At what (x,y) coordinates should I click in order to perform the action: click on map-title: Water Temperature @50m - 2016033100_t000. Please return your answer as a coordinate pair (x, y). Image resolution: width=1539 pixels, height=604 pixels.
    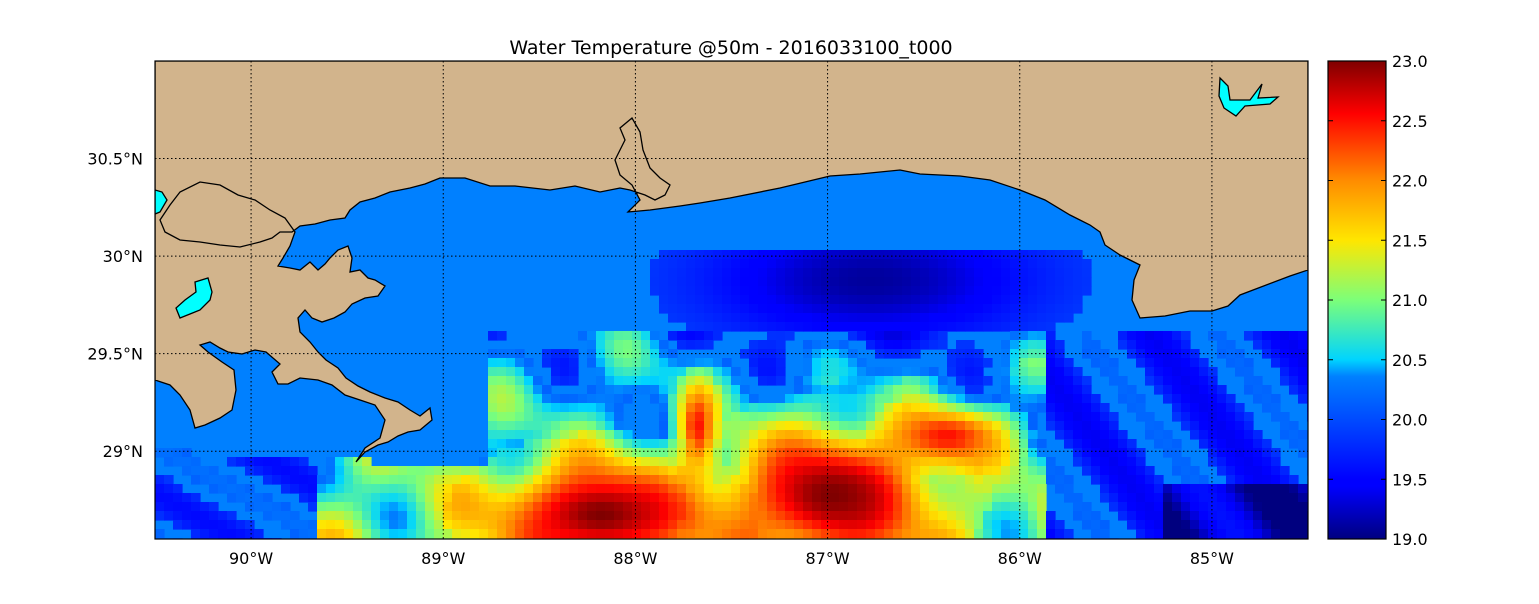
    Looking at the image, I should click on (730, 48).